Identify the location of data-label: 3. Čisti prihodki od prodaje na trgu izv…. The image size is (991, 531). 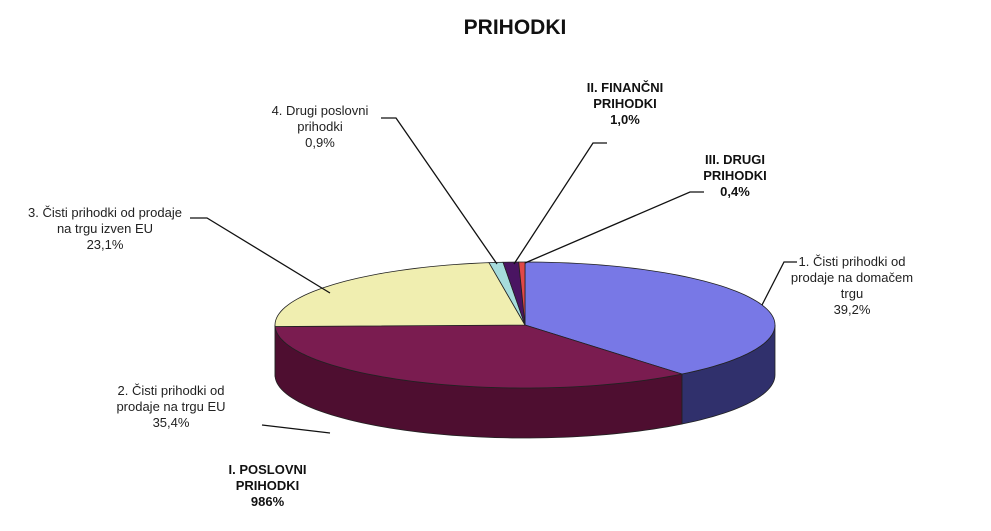
(105, 229).